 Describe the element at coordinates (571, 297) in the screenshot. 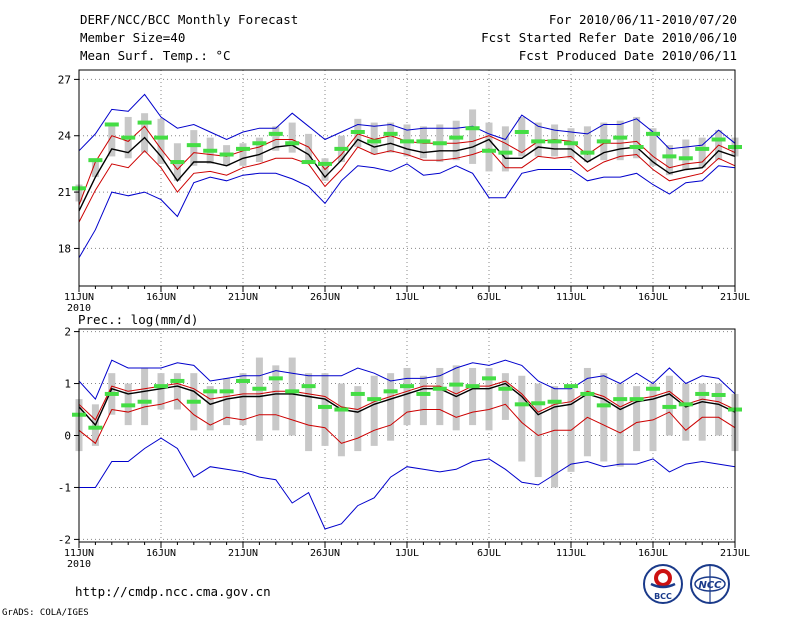

I see `temp-xtick-label: 11JUL` at that location.